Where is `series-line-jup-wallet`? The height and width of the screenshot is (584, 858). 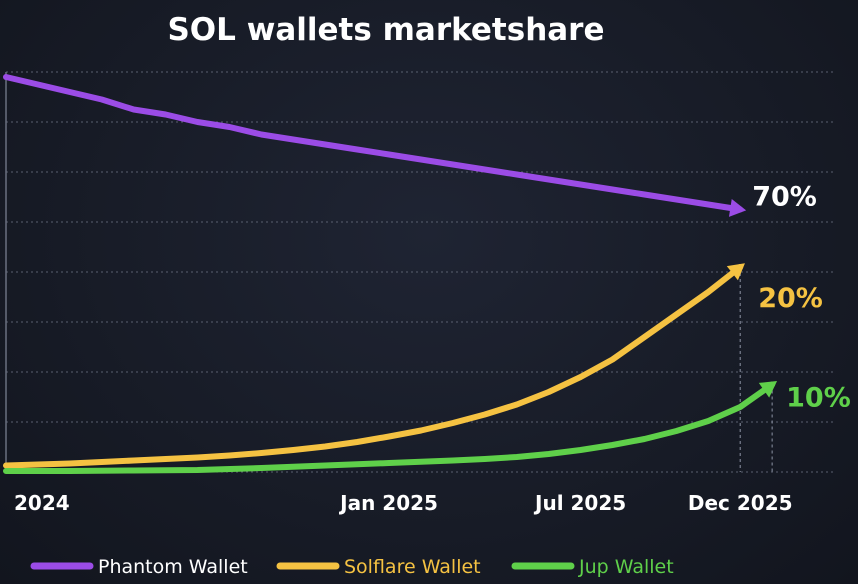
series-line-jup-wallet is located at coordinates (389, 427).